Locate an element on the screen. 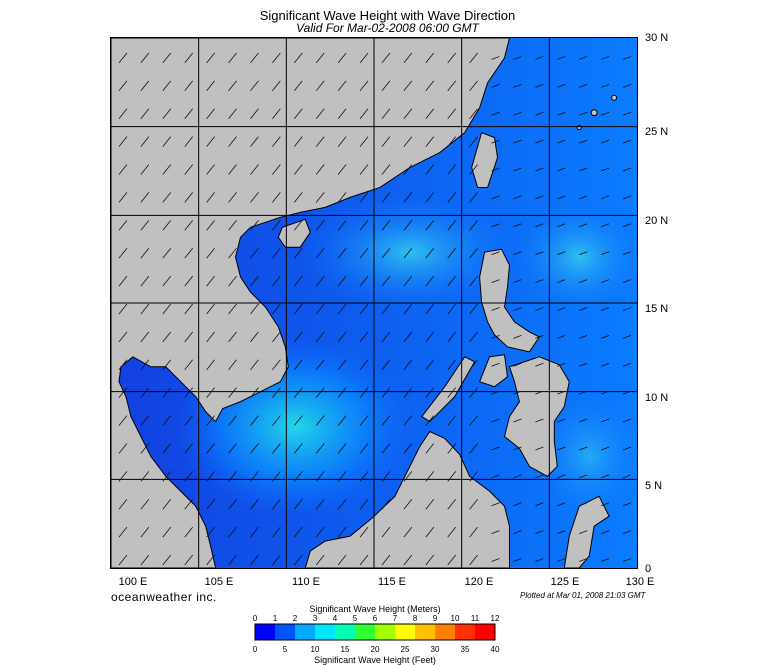  legend-tick-feet: 40 is located at coordinates (495, 649).